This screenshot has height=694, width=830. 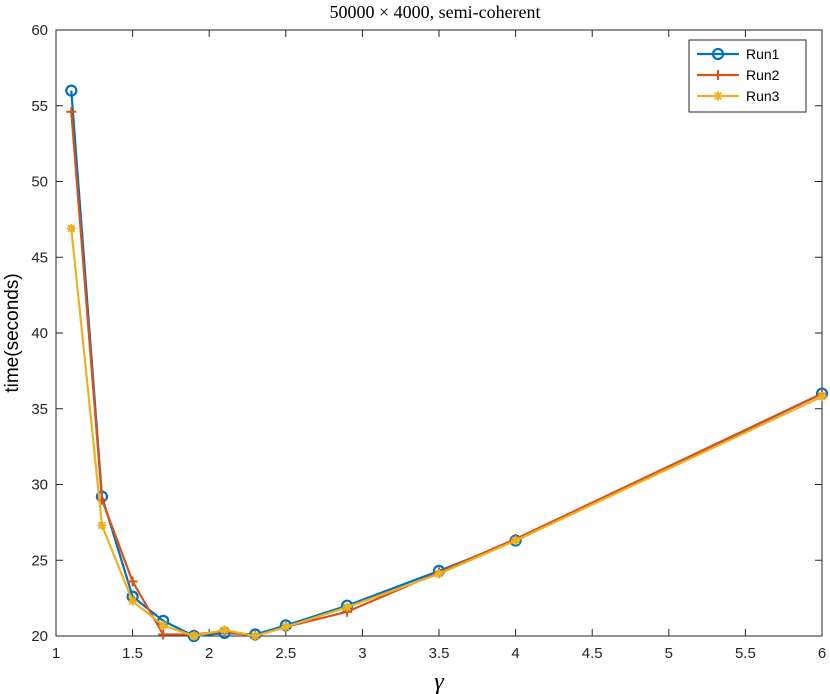 I want to click on y-axis-label: time(seconds), so click(x=12, y=332).